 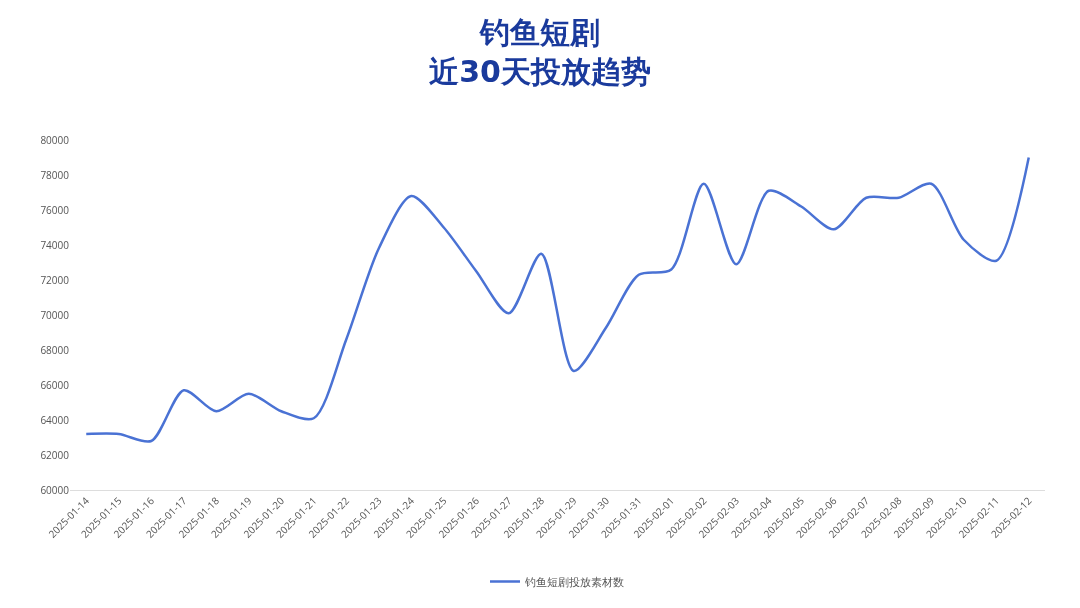 I want to click on chart-subtitle: 近30天投放趋势, so click(x=540, y=71).